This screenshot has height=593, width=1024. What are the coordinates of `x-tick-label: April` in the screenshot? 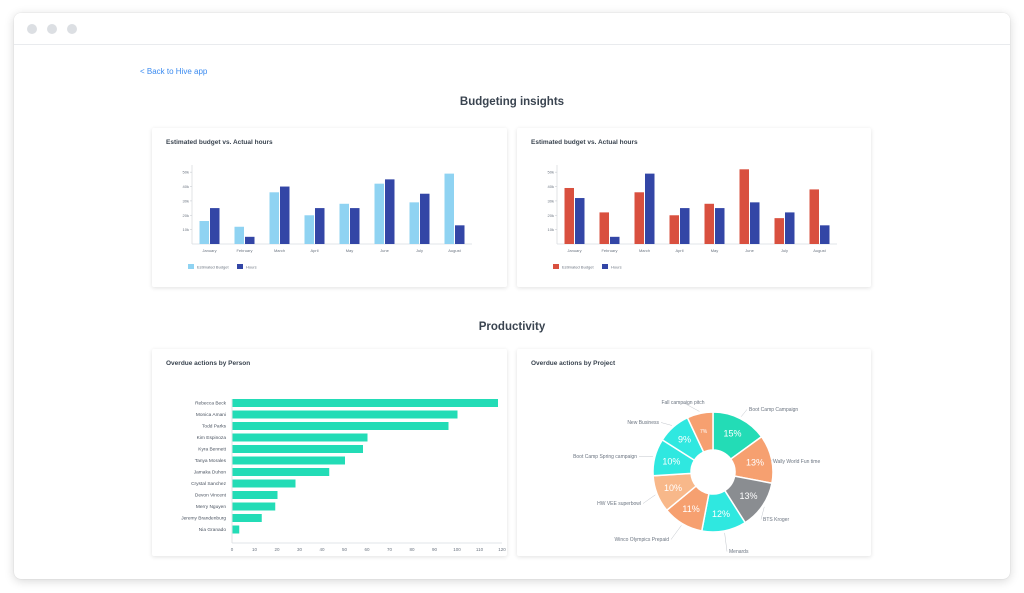 It's located at (314, 250).